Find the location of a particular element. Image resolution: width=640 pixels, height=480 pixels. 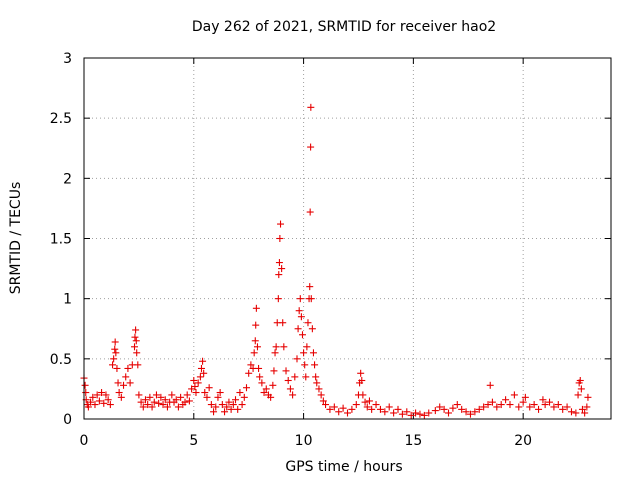

y-tick-label: 1 is located at coordinates (67, 300).